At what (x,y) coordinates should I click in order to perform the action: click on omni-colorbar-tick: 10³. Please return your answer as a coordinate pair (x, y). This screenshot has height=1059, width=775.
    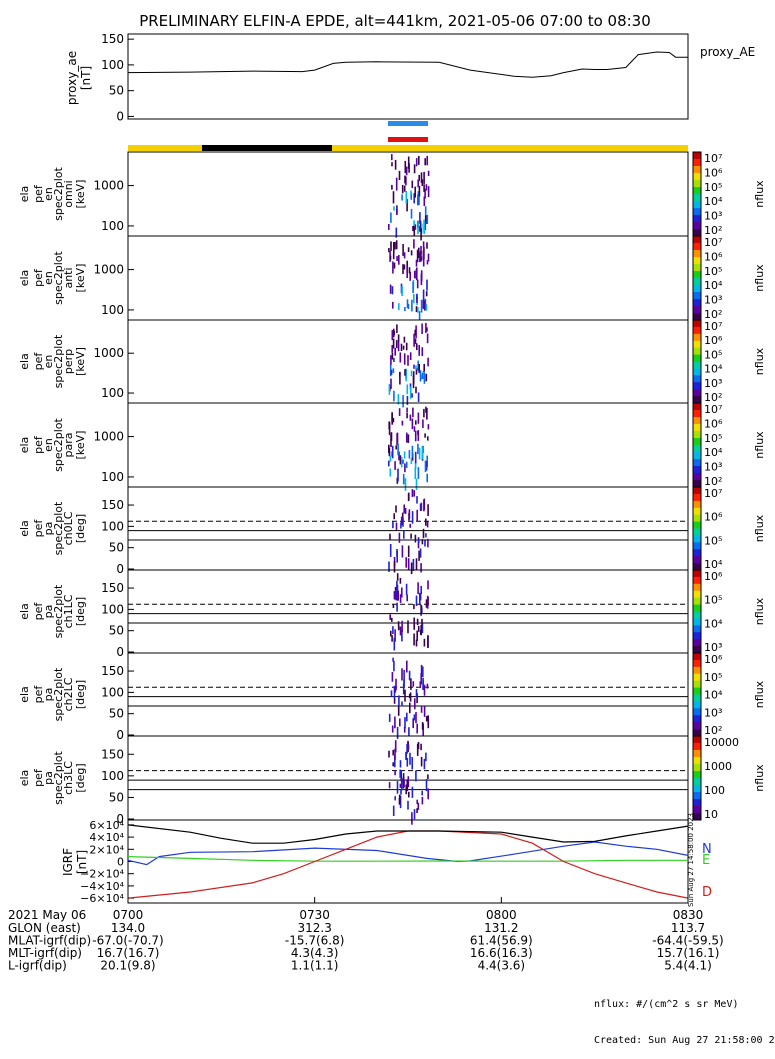
    Looking at the image, I should click on (713, 216).